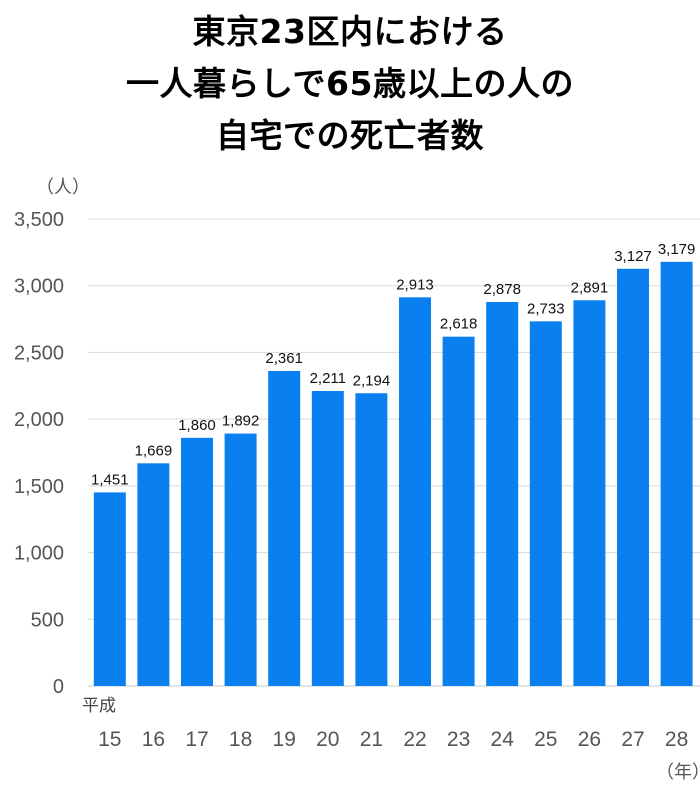 This screenshot has height=791, width=700. What do you see at coordinates (350, 135) in the screenshot?
I see `title-line-3: 自宅での死亡者数` at bounding box center [350, 135].